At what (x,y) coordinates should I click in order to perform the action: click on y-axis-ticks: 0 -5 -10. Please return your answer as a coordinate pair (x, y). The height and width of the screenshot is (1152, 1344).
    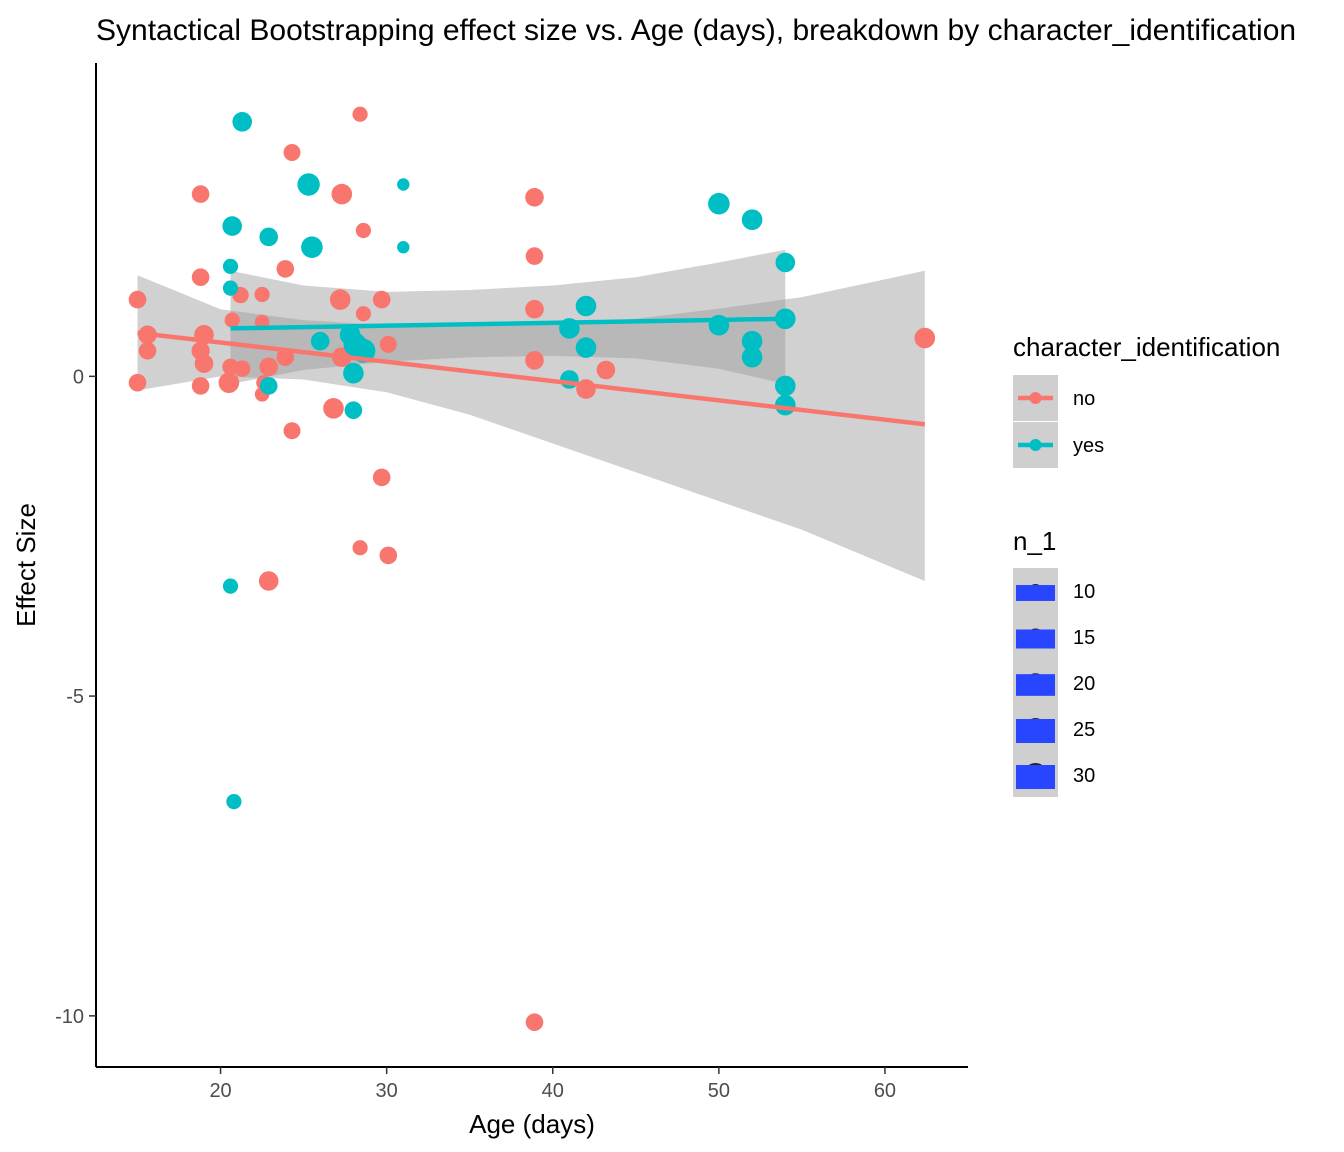
    Looking at the image, I should click on (75, 697).